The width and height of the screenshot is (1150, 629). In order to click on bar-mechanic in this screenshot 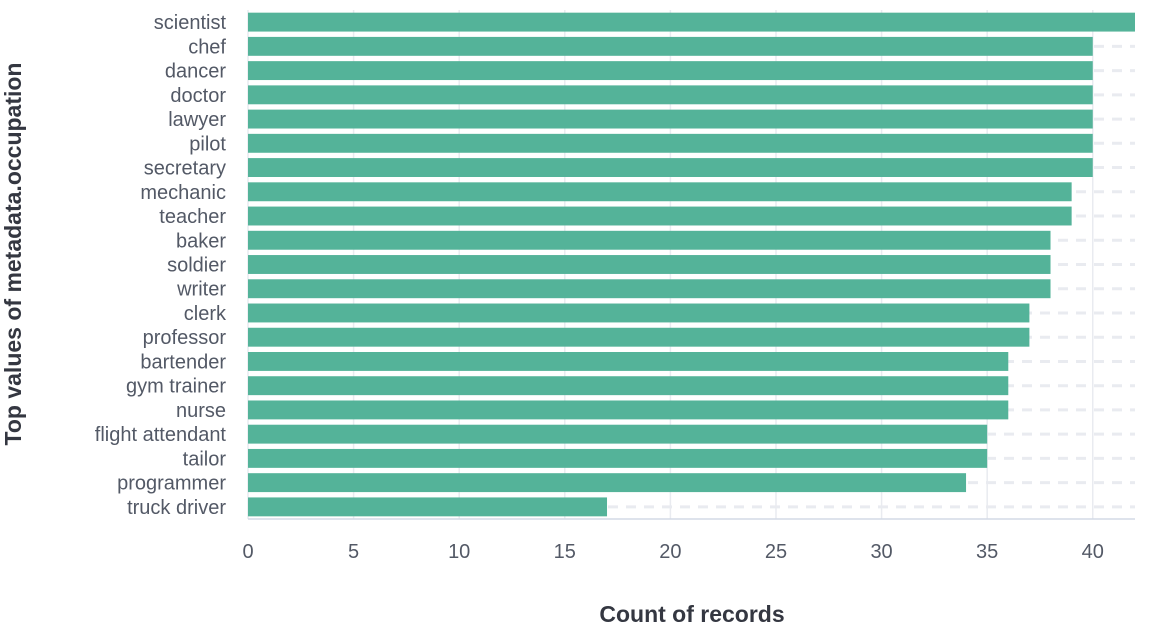, I will do `click(660, 192)`.